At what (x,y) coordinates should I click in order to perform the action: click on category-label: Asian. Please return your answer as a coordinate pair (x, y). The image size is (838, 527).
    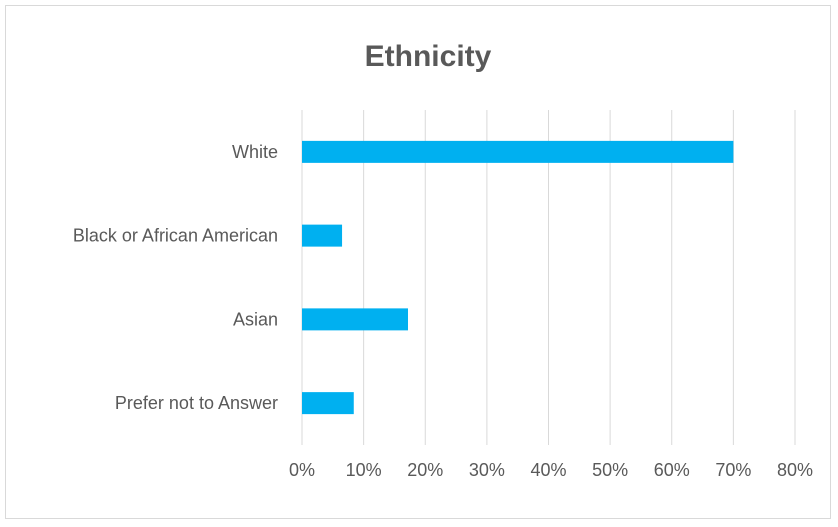
    Looking at the image, I should click on (255, 319).